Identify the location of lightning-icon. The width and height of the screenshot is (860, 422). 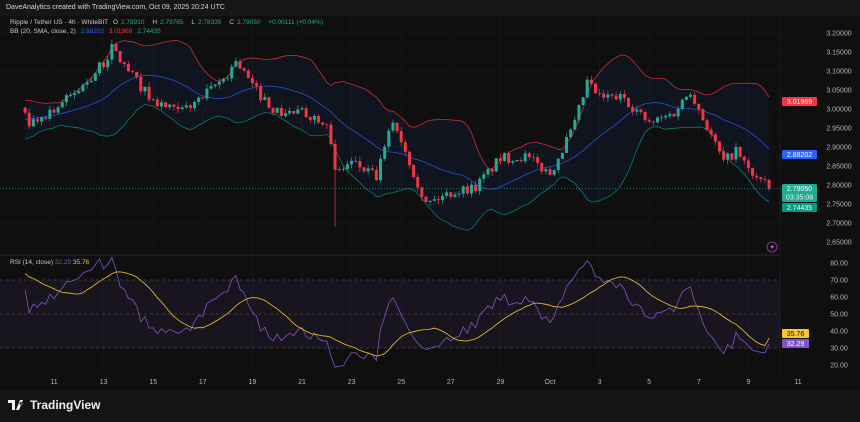
(772, 247).